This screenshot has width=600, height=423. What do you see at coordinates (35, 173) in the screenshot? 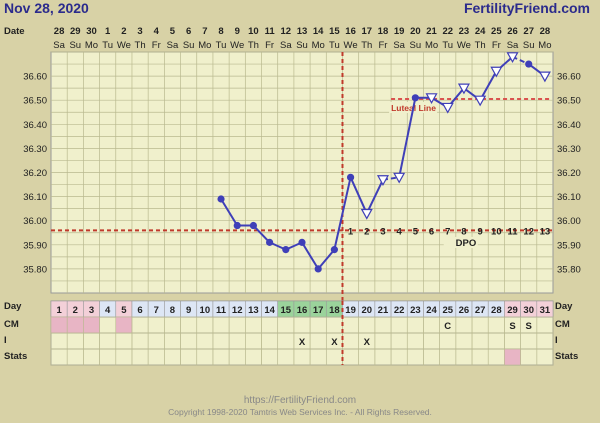
I see `y-tick-label: 36.20` at bounding box center [35, 173].